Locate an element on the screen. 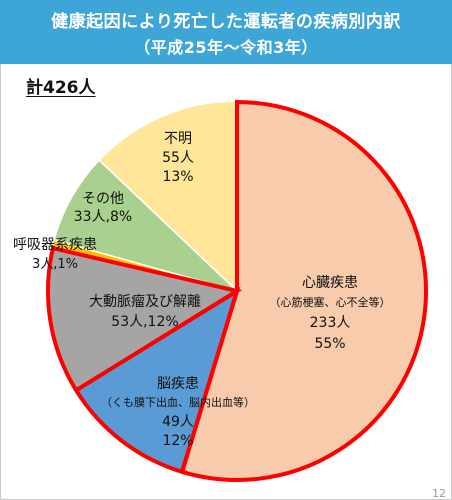 Image resolution: width=452 pixels, height=500 pixels. label-heart-sub: （心筋梗塞、心不全等） is located at coordinates (330, 302).